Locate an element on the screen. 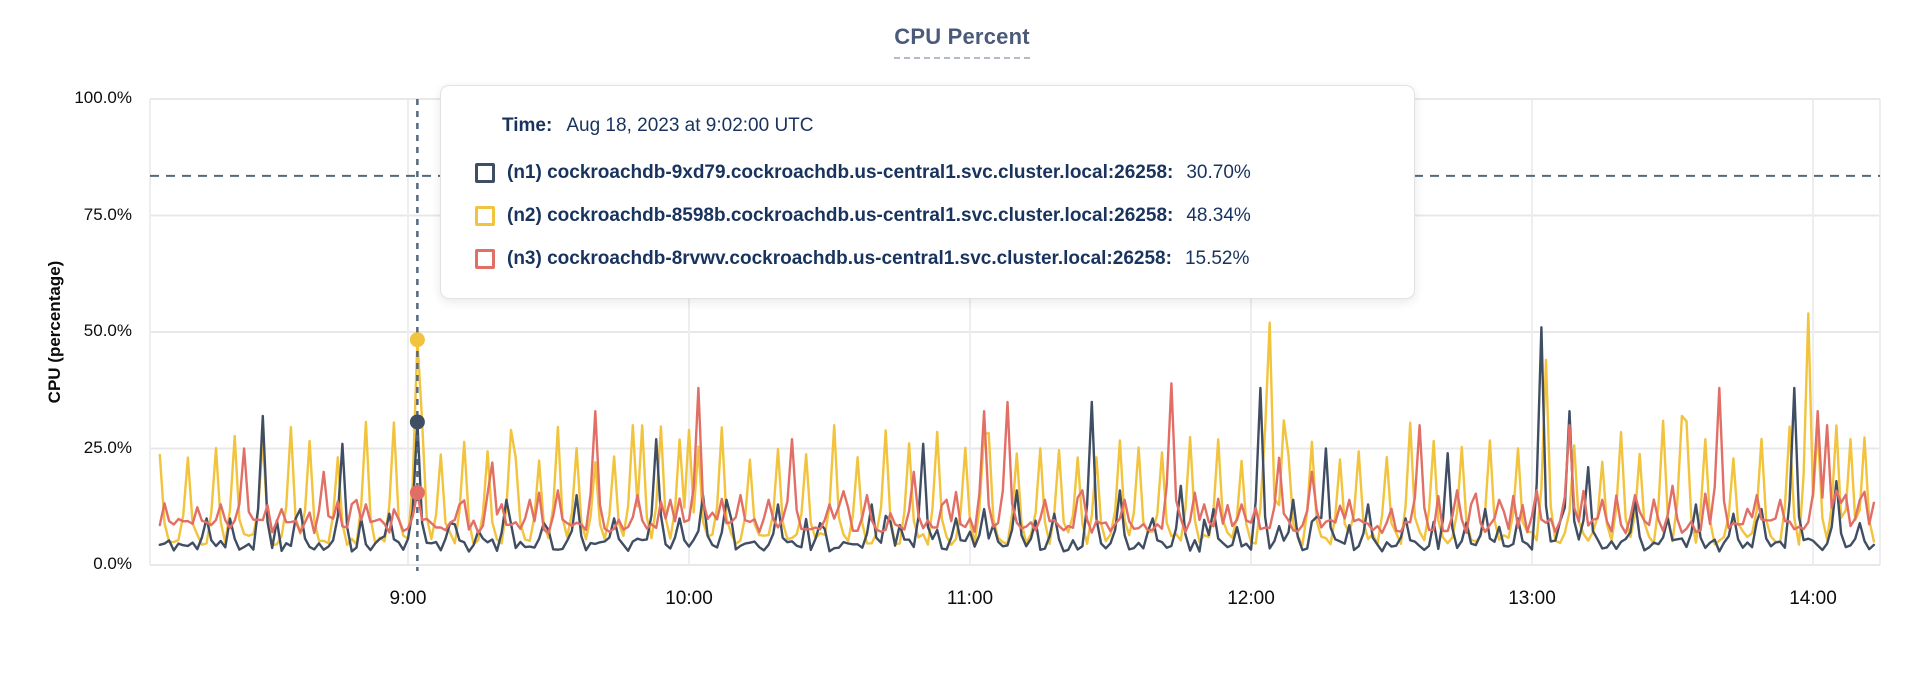  y-tick-label: 25.0% is located at coordinates (107, 447).